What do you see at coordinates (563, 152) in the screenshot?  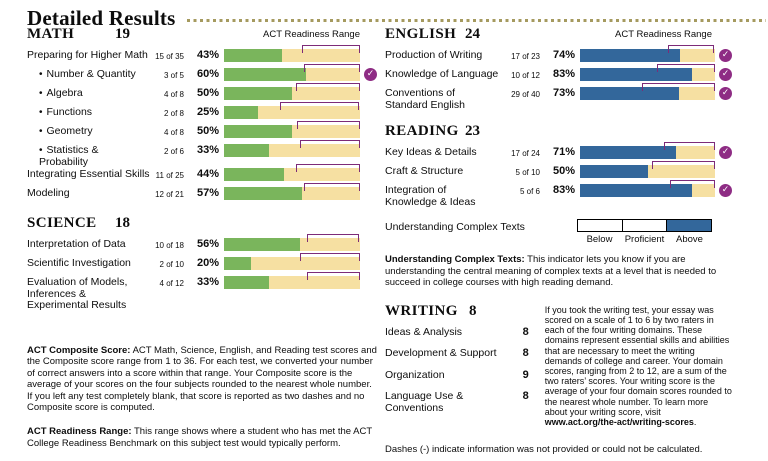 I see `skill-percent: 71%` at bounding box center [563, 152].